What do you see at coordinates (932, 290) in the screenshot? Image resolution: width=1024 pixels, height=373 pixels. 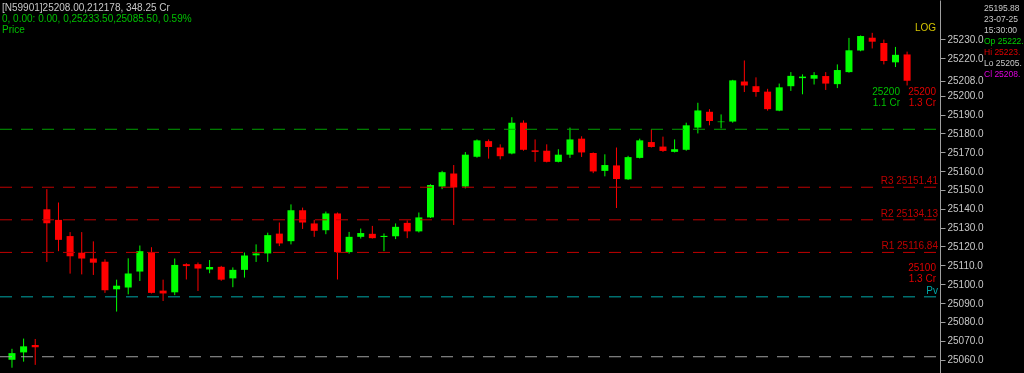 I see `ref-line-label: Pv` at bounding box center [932, 290].